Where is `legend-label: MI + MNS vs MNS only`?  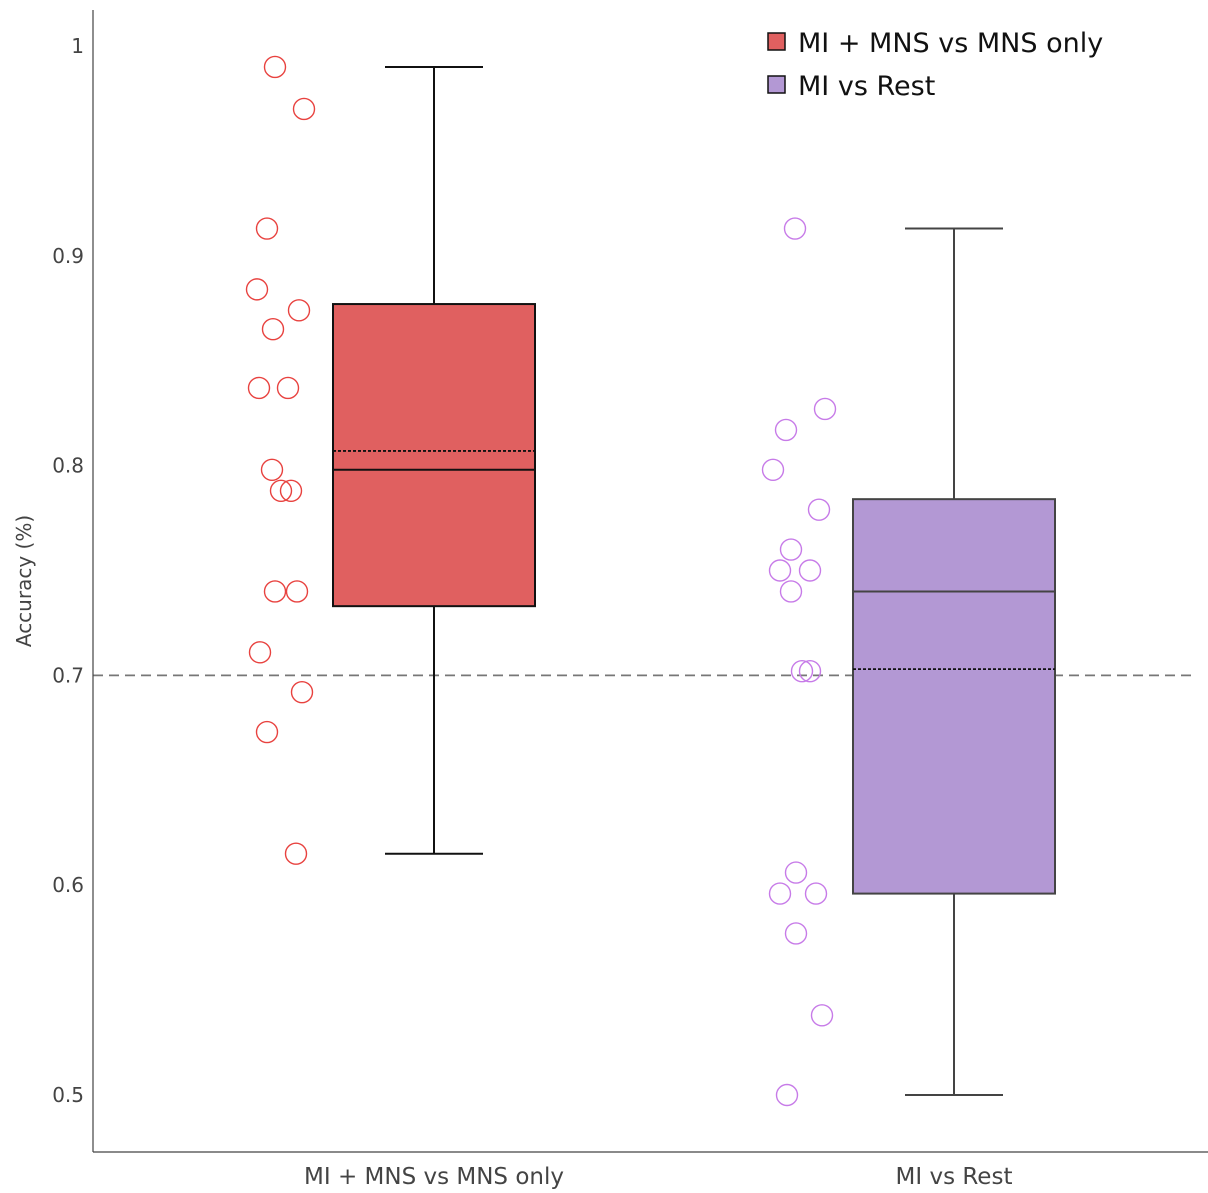
legend-label: MI + MNS vs MNS only is located at coordinates (950, 43).